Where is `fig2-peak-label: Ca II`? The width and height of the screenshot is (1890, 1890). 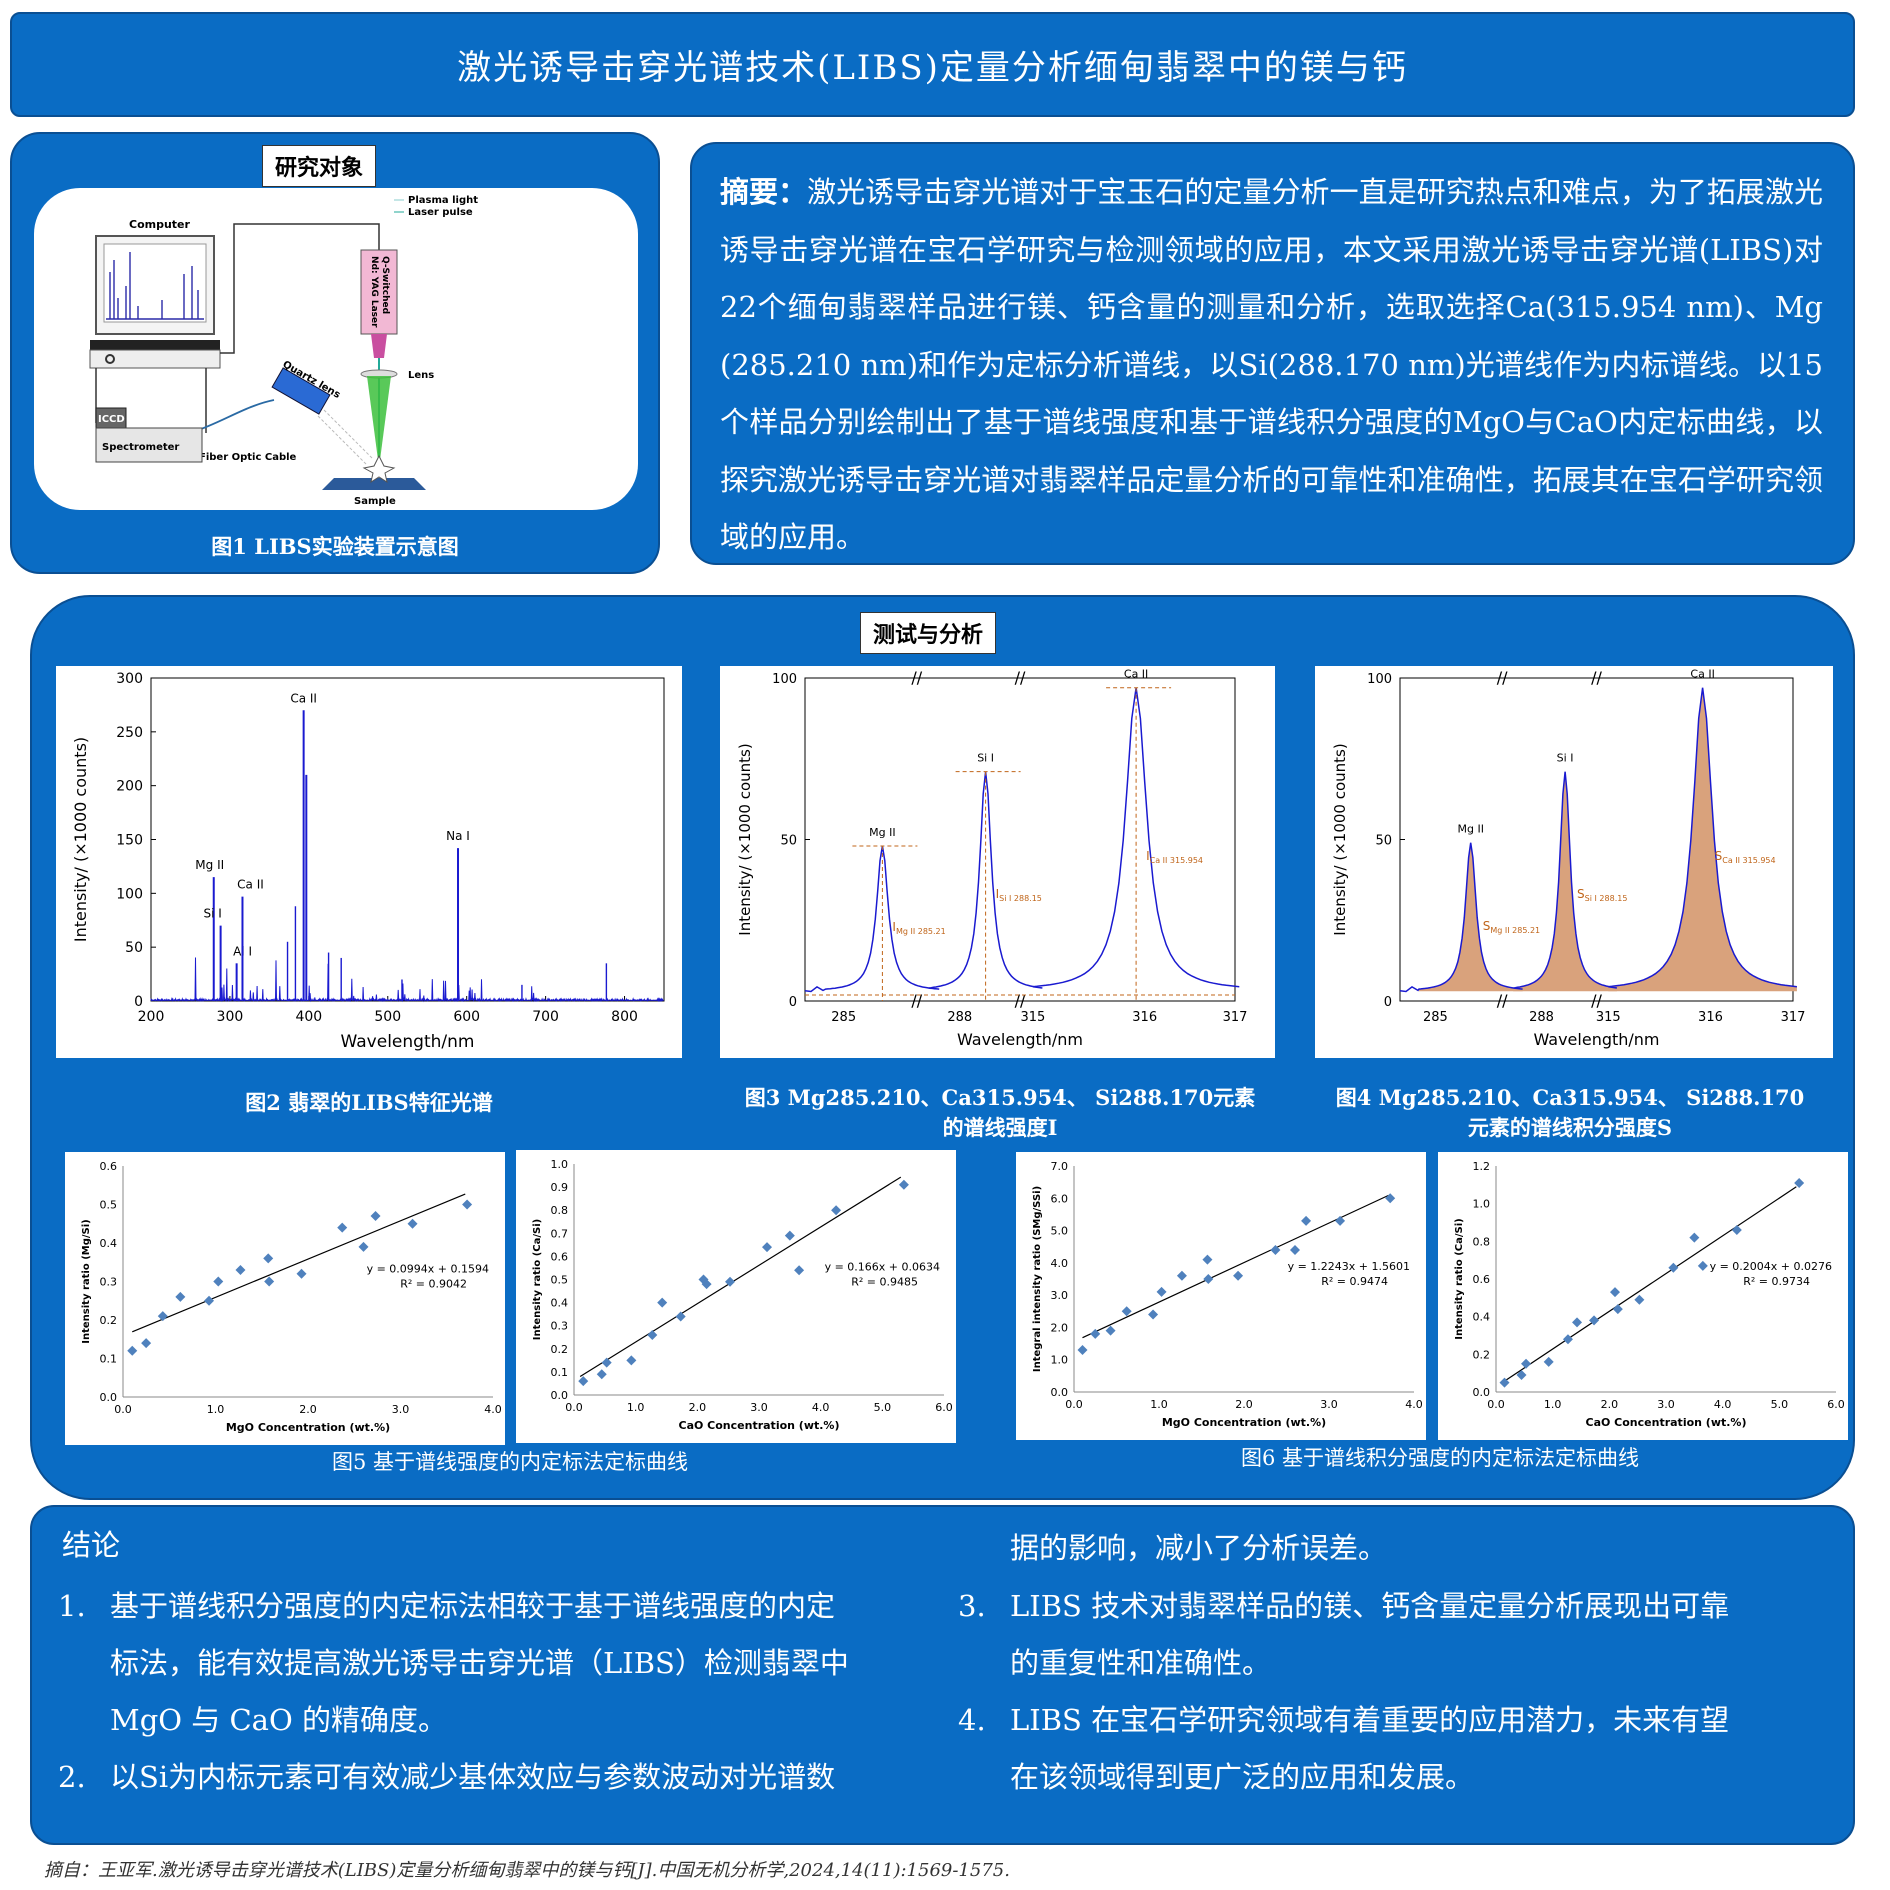 fig2-peak-label: Ca II is located at coordinates (250, 885).